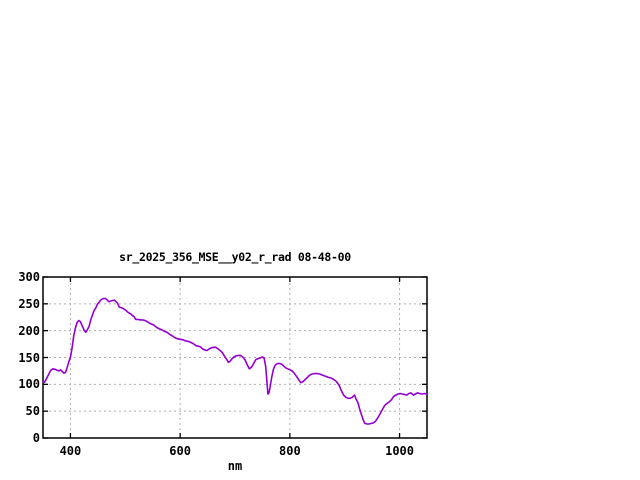 This screenshot has height=480, width=640. Describe the element at coordinates (29, 303) in the screenshot. I see `y-tick-label: 250` at that location.